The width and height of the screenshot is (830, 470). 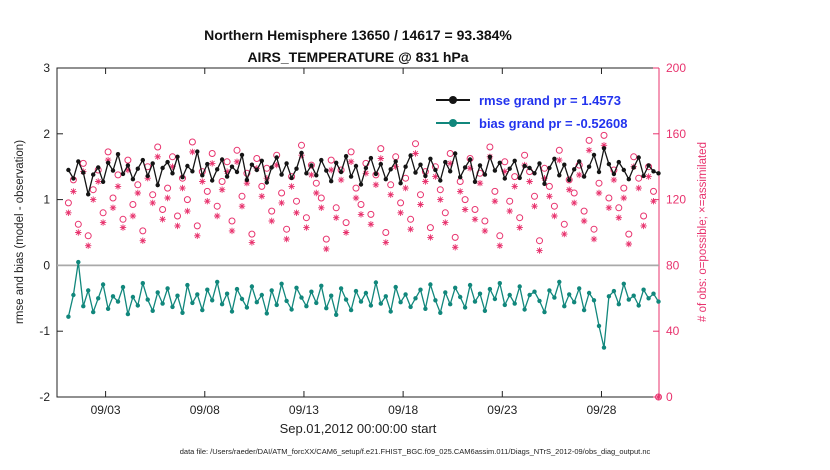 I want to click on rmse-points, so click(x=363, y=171).